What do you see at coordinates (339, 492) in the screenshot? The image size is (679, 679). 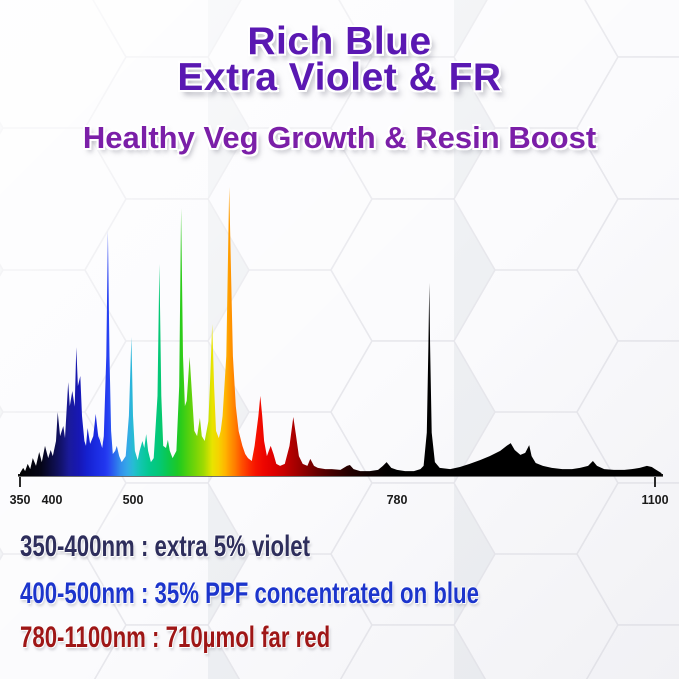 I see `x-axis-ticks: 350 400 500 780 1100` at bounding box center [339, 492].